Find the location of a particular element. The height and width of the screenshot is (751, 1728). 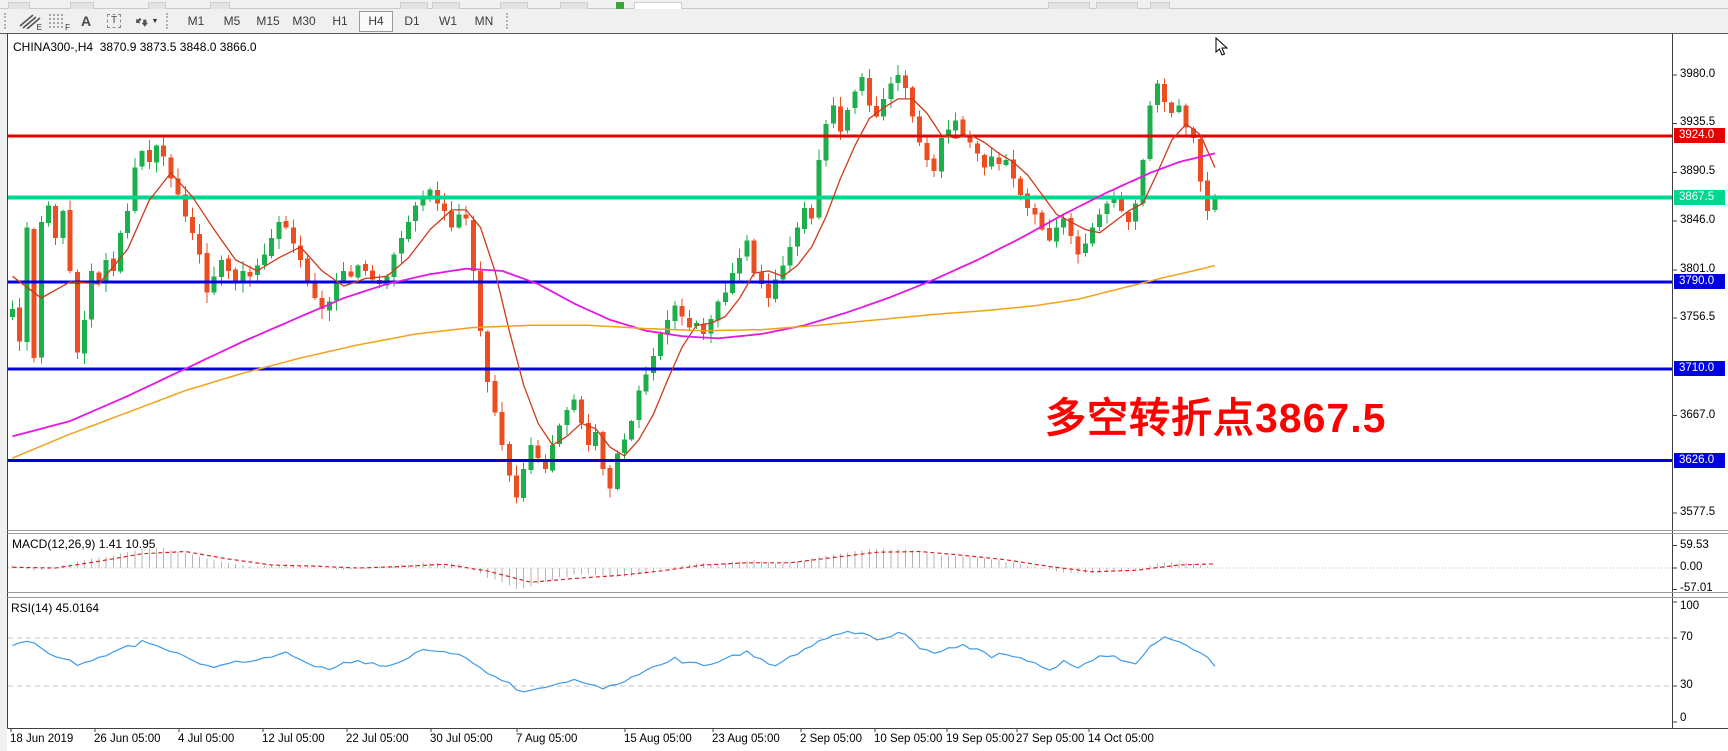

price-tick-label: 3890.5 is located at coordinates (1698, 171).